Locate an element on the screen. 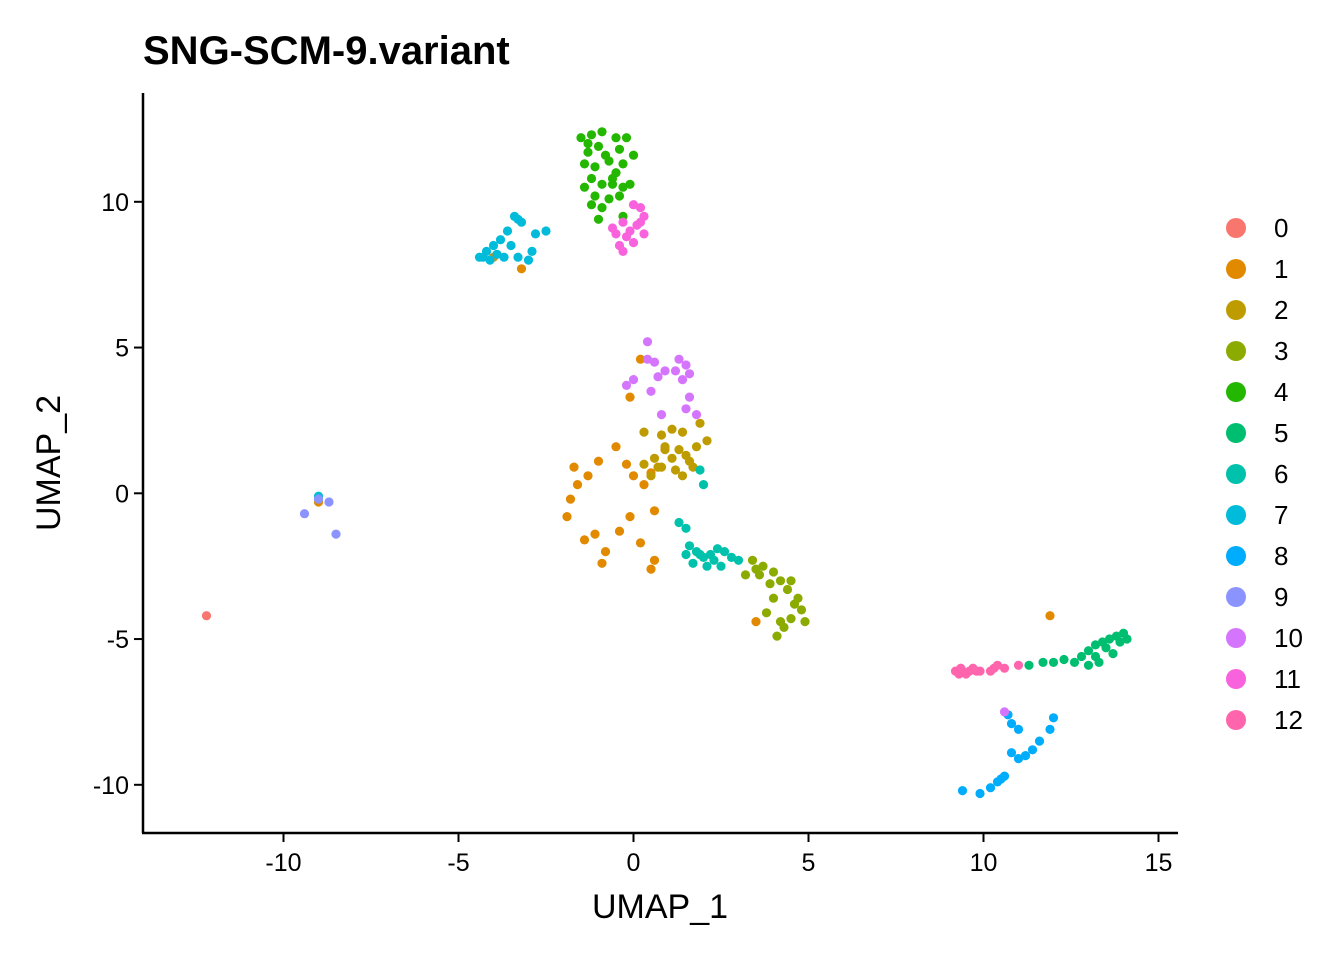  x-ticks: -10 -5 0 5 10 15 is located at coordinates (718, 855).